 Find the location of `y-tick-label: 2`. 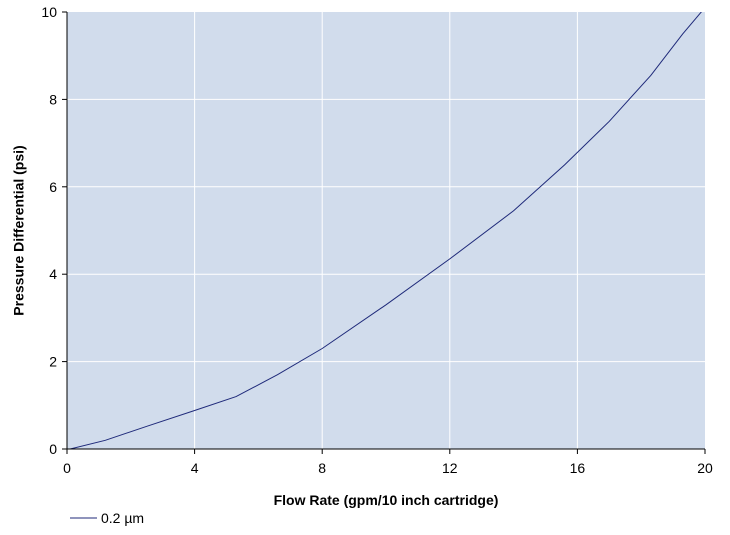

y-tick-label: 2 is located at coordinates (53, 362).